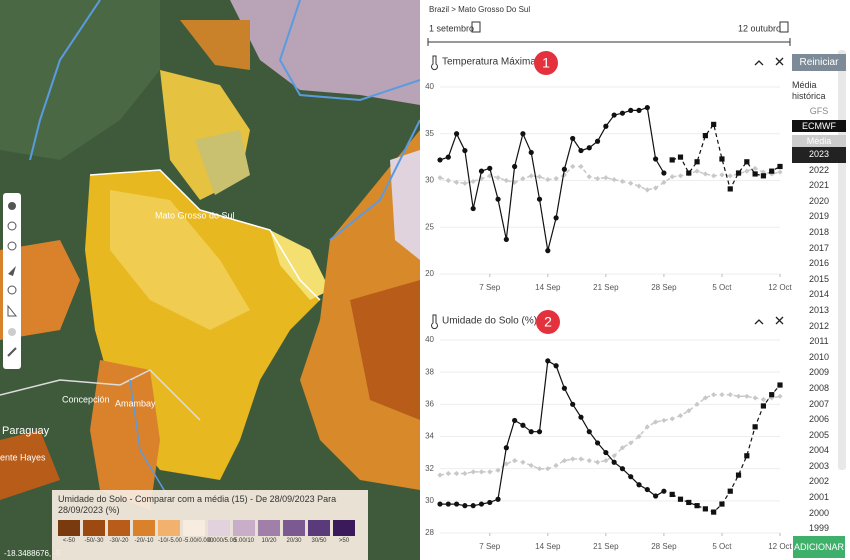  What do you see at coordinates (819, 247) in the screenshot?
I see `year-option: 2017` at bounding box center [819, 247].